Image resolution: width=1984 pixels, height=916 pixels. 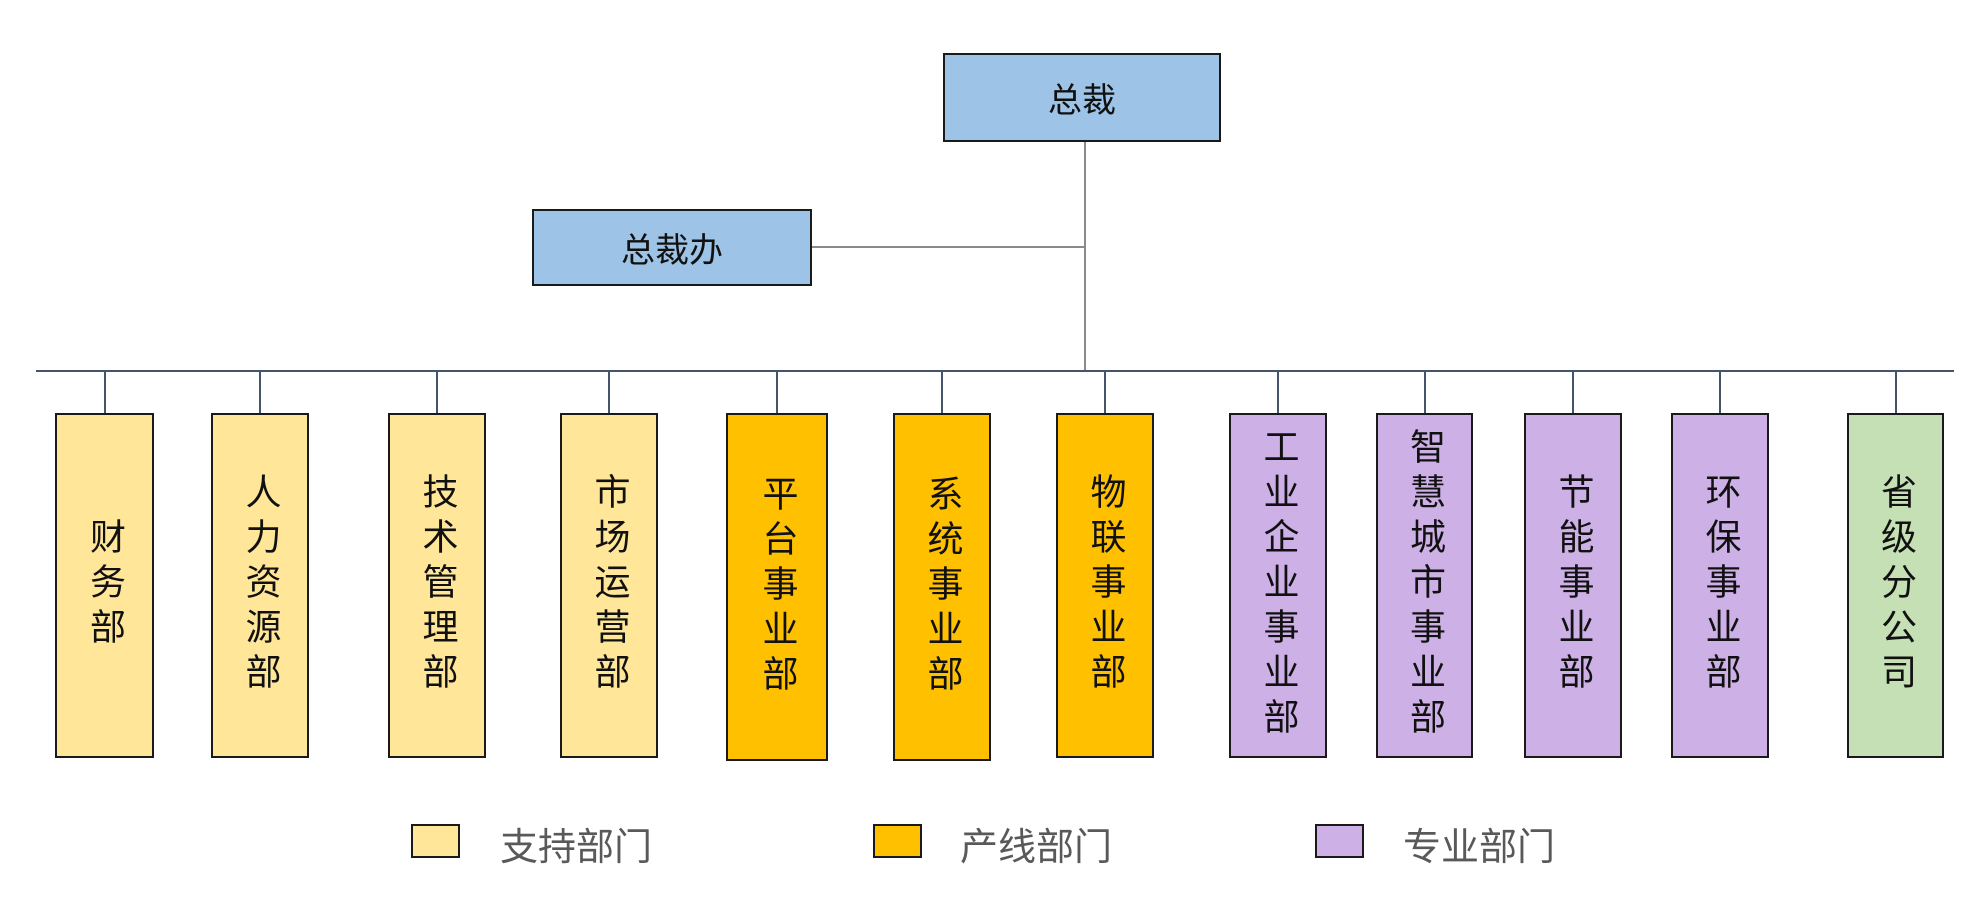 I want to click on department-node: 市场运营部, so click(x=609, y=585).